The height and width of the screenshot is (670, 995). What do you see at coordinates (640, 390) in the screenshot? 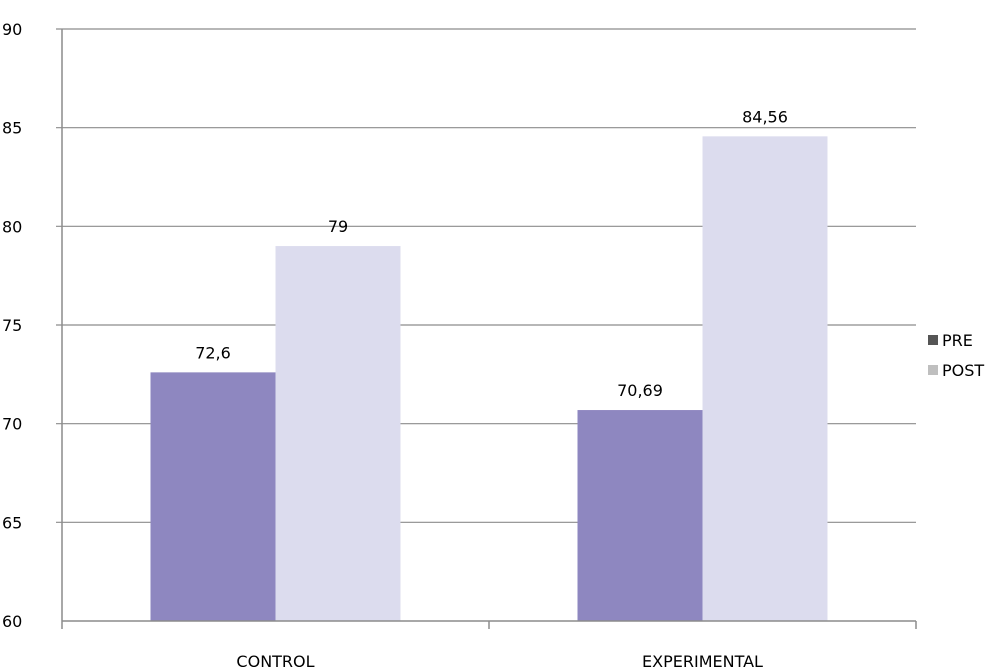
I see `data-label: 70,69` at bounding box center [640, 390].